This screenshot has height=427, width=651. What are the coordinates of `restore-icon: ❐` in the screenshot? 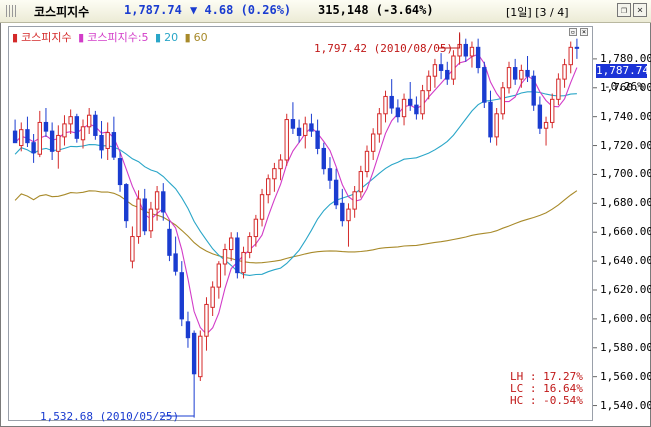 It's located at (624, 10).